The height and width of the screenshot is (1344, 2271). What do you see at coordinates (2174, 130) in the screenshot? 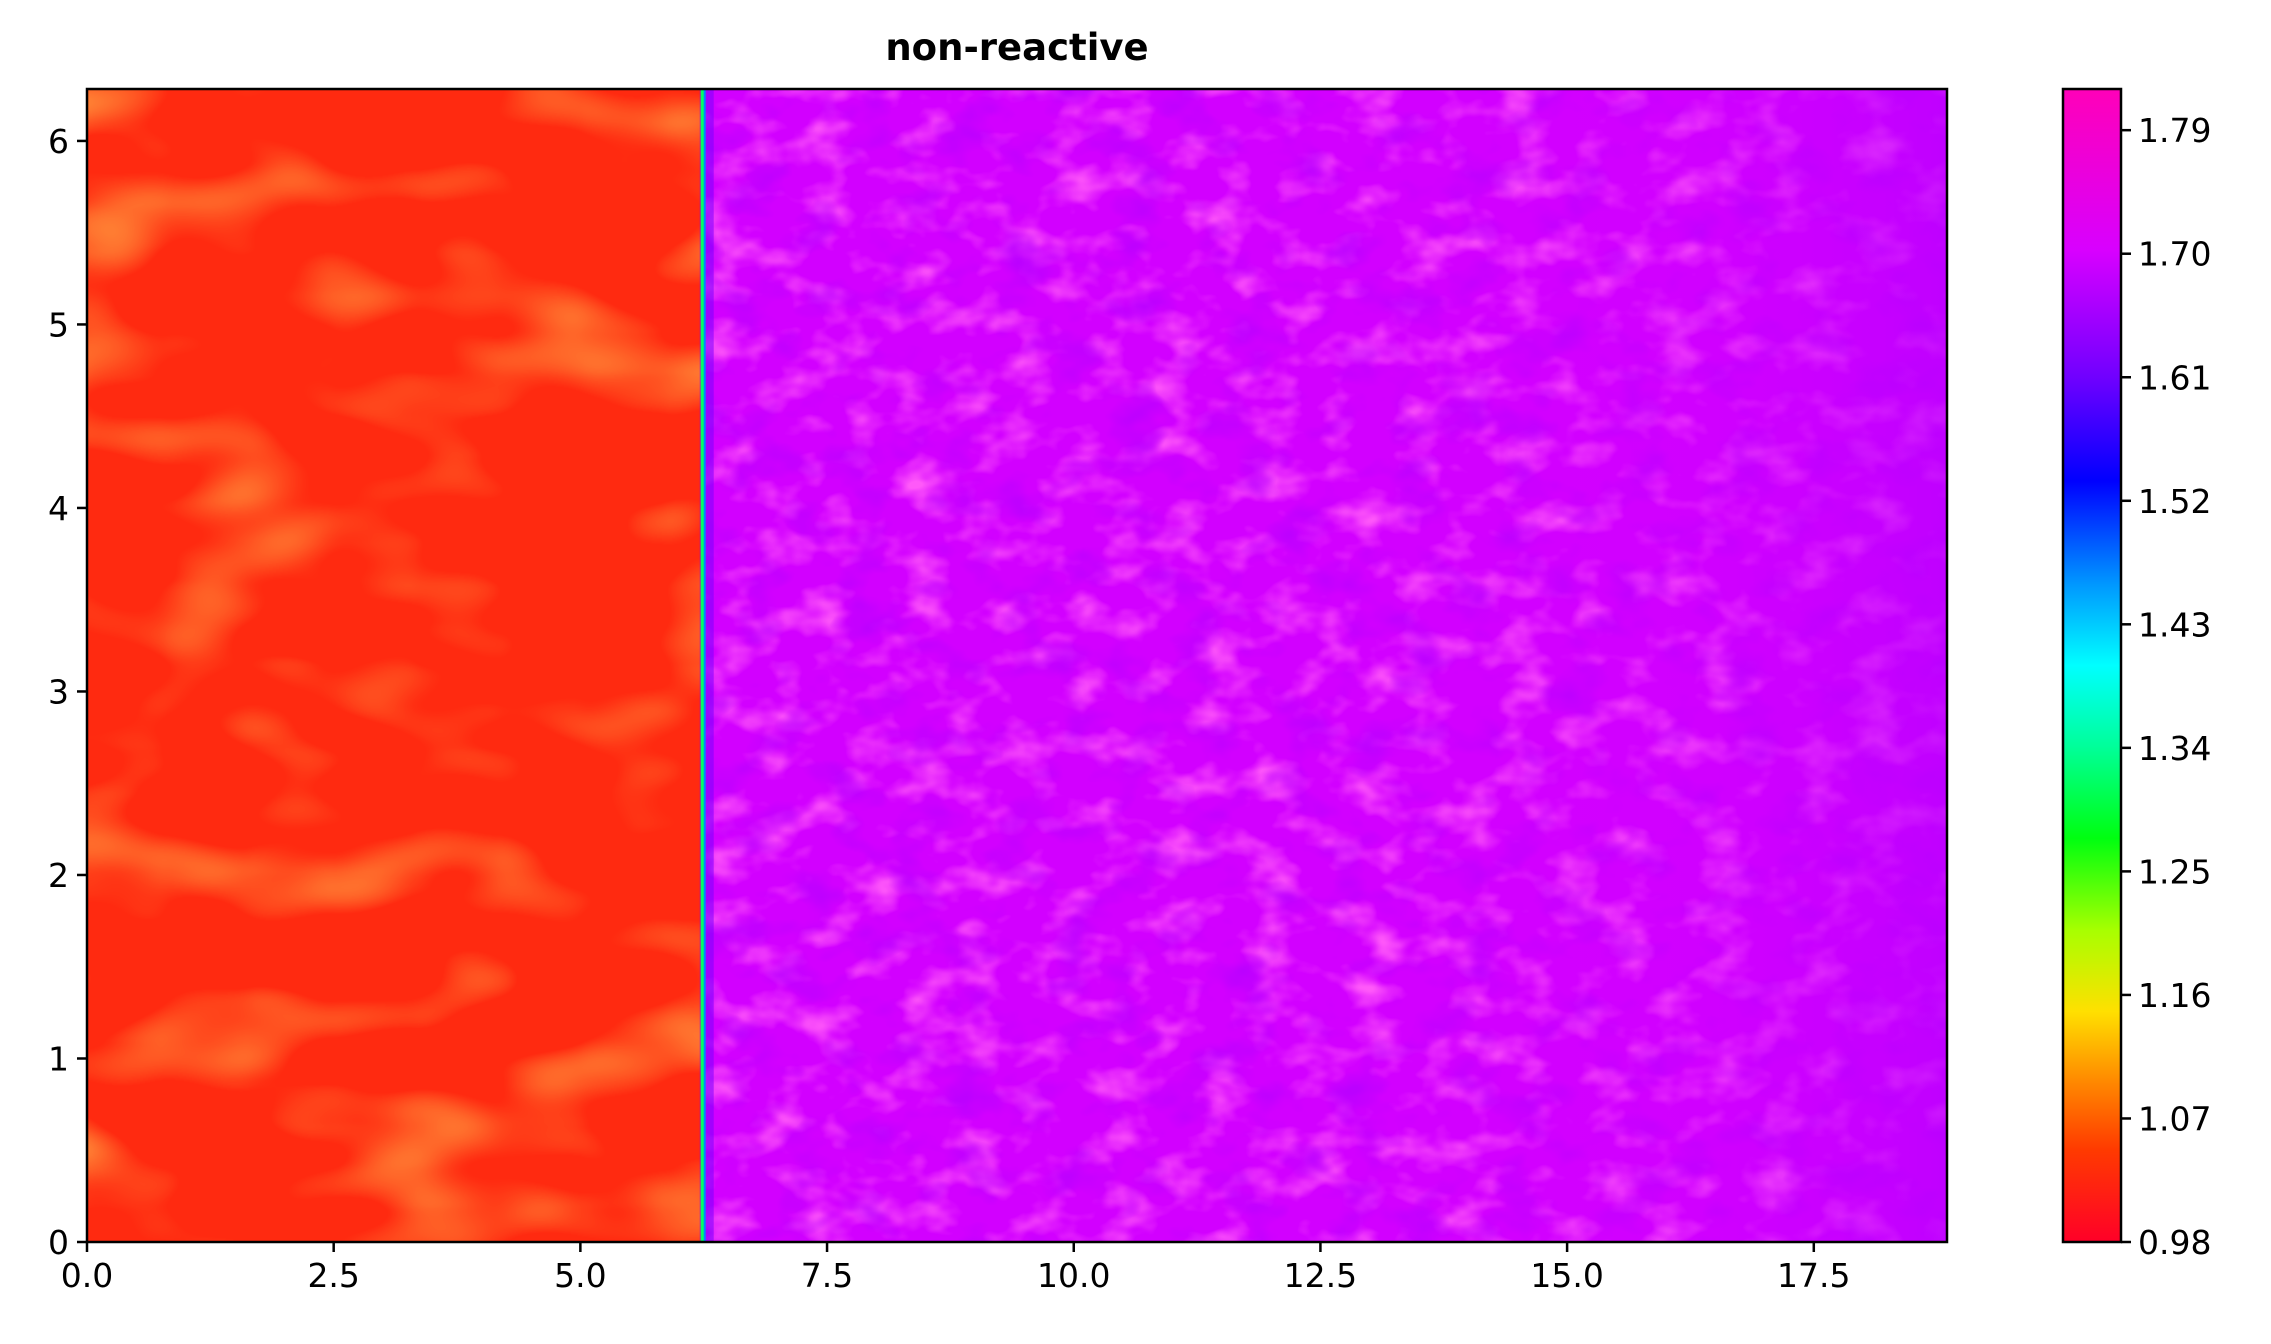
I see `colorbar-tick-label: 1.79` at bounding box center [2174, 130].